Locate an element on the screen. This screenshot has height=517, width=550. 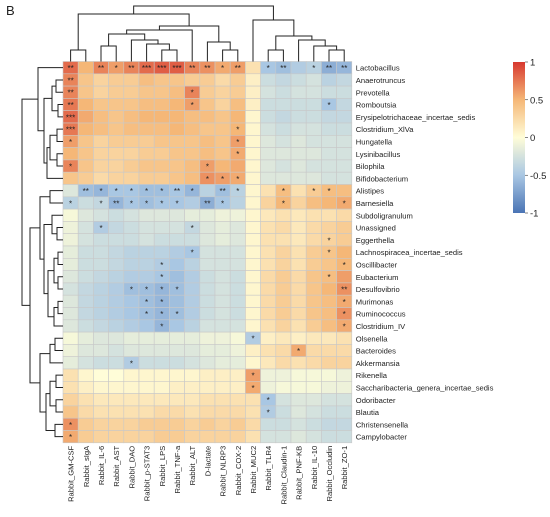
column-label: Rabbit_DAO is located at coordinates (131, 467).